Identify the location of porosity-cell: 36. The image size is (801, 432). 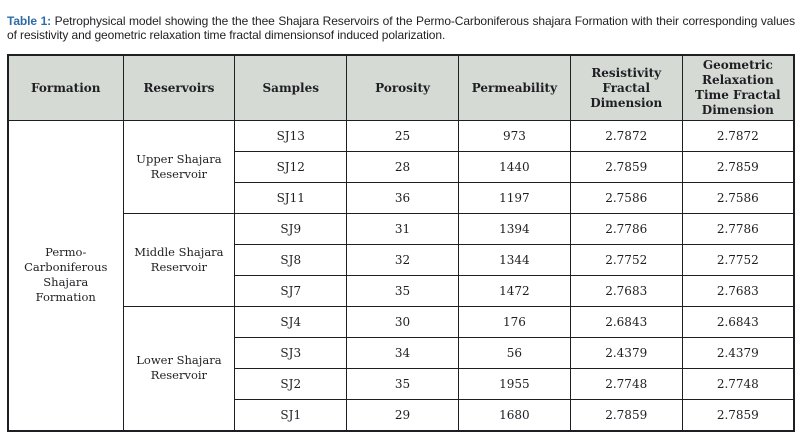
(402, 198).